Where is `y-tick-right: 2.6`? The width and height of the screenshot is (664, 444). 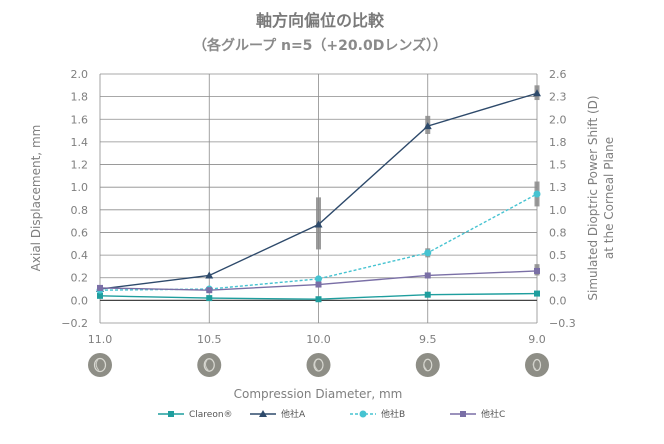 y-tick-right: 2.6 is located at coordinates (558, 74).